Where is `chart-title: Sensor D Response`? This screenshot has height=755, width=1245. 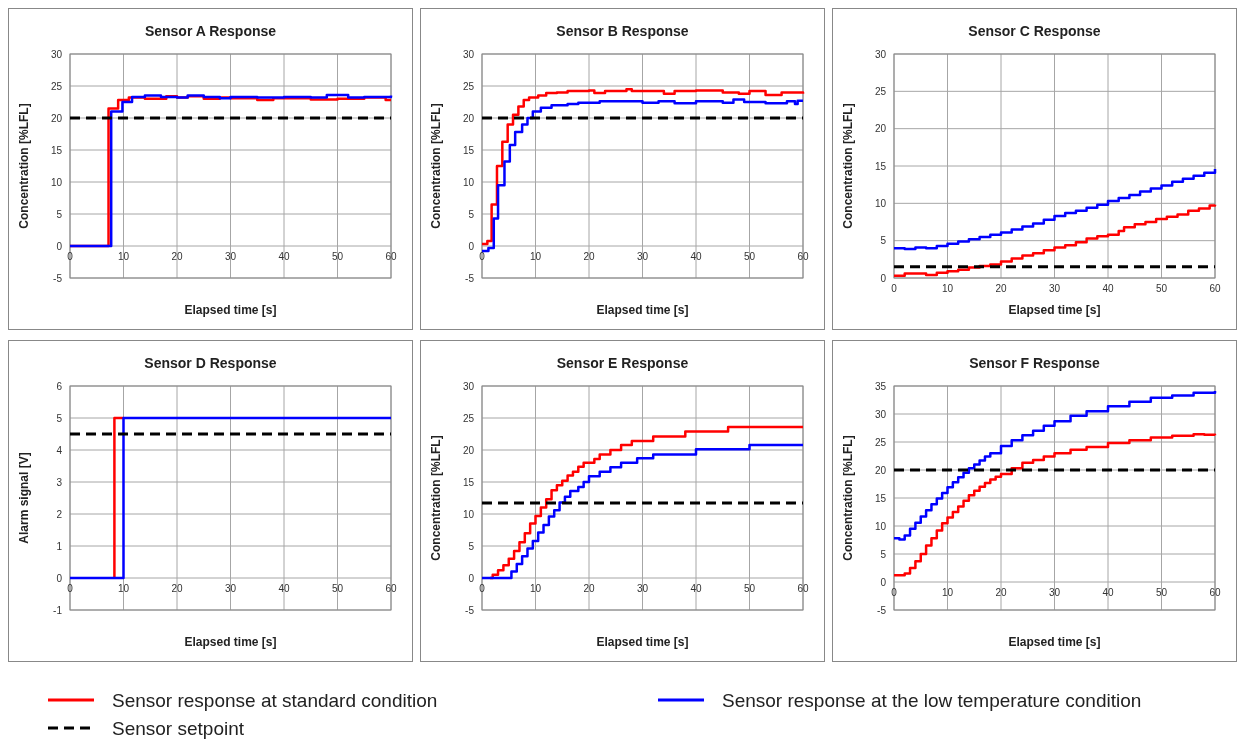 chart-title: Sensor D Response is located at coordinates (210, 363).